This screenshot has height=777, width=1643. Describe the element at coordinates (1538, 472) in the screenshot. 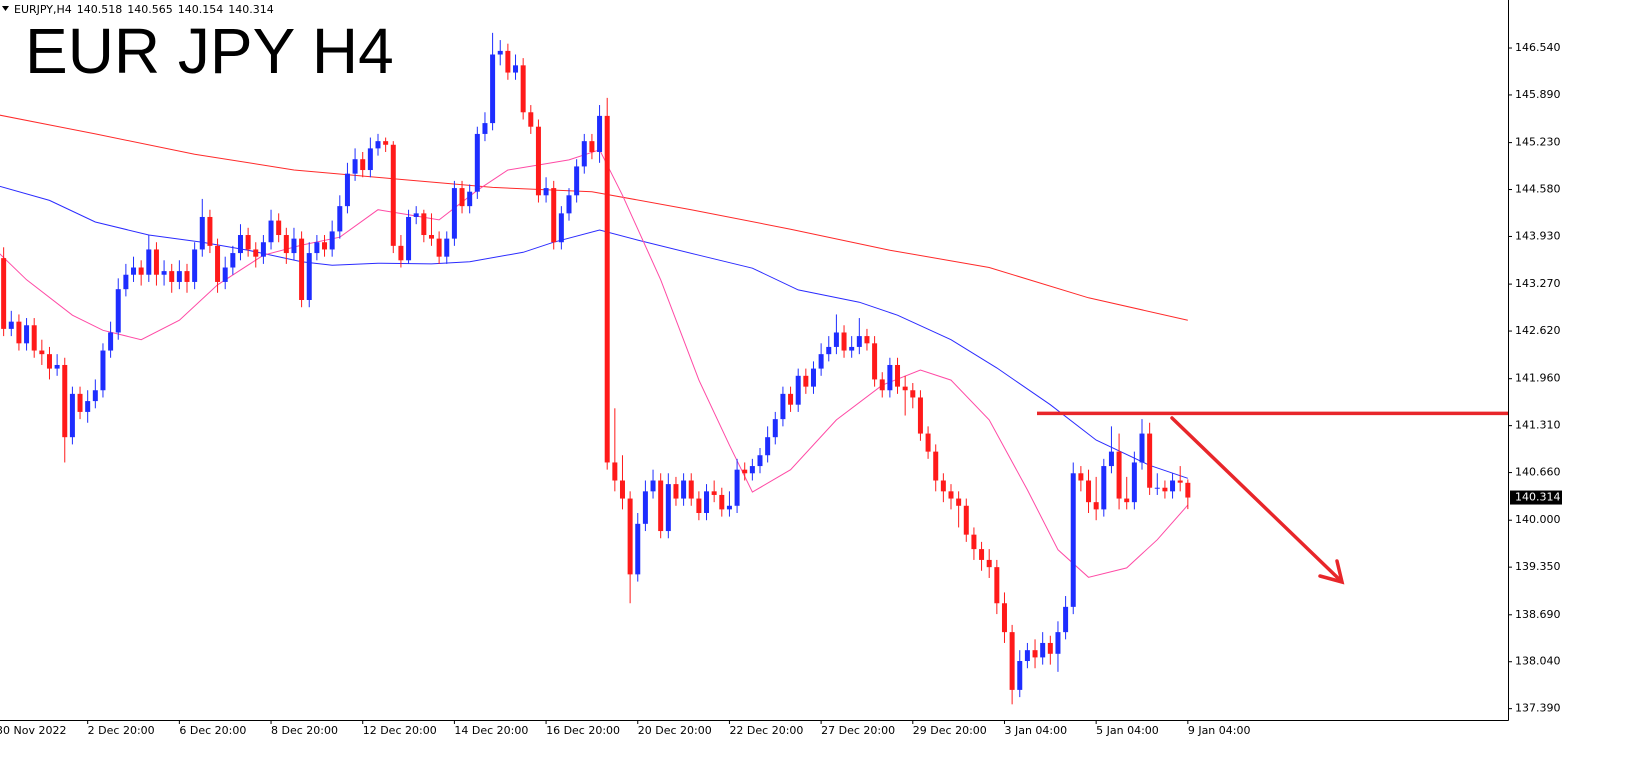

I see `y-tick-label: 140.660` at that location.